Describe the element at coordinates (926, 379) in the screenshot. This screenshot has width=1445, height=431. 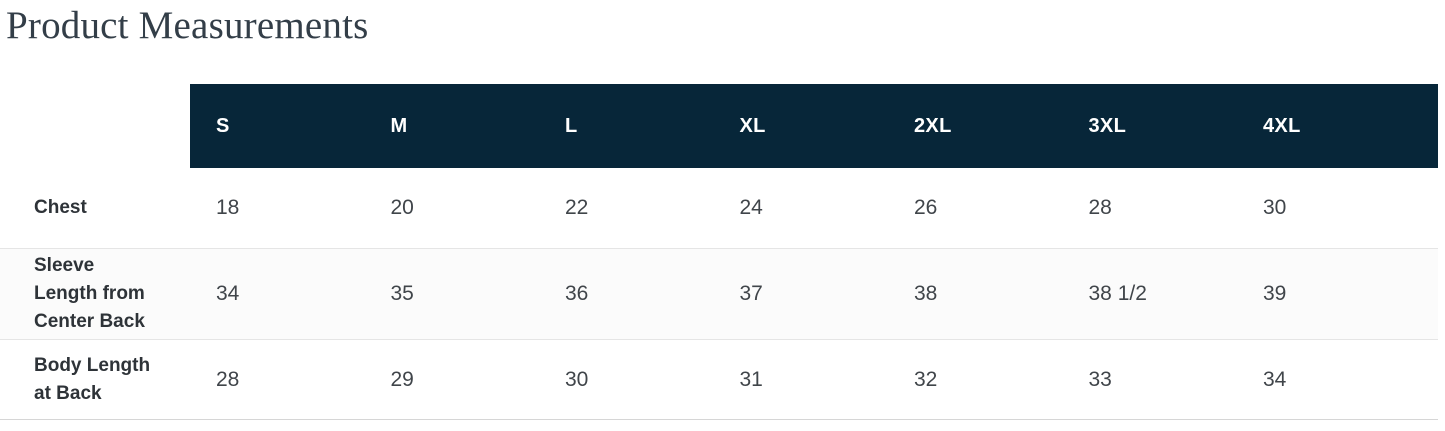
I see `measurement-value: 32` at that location.